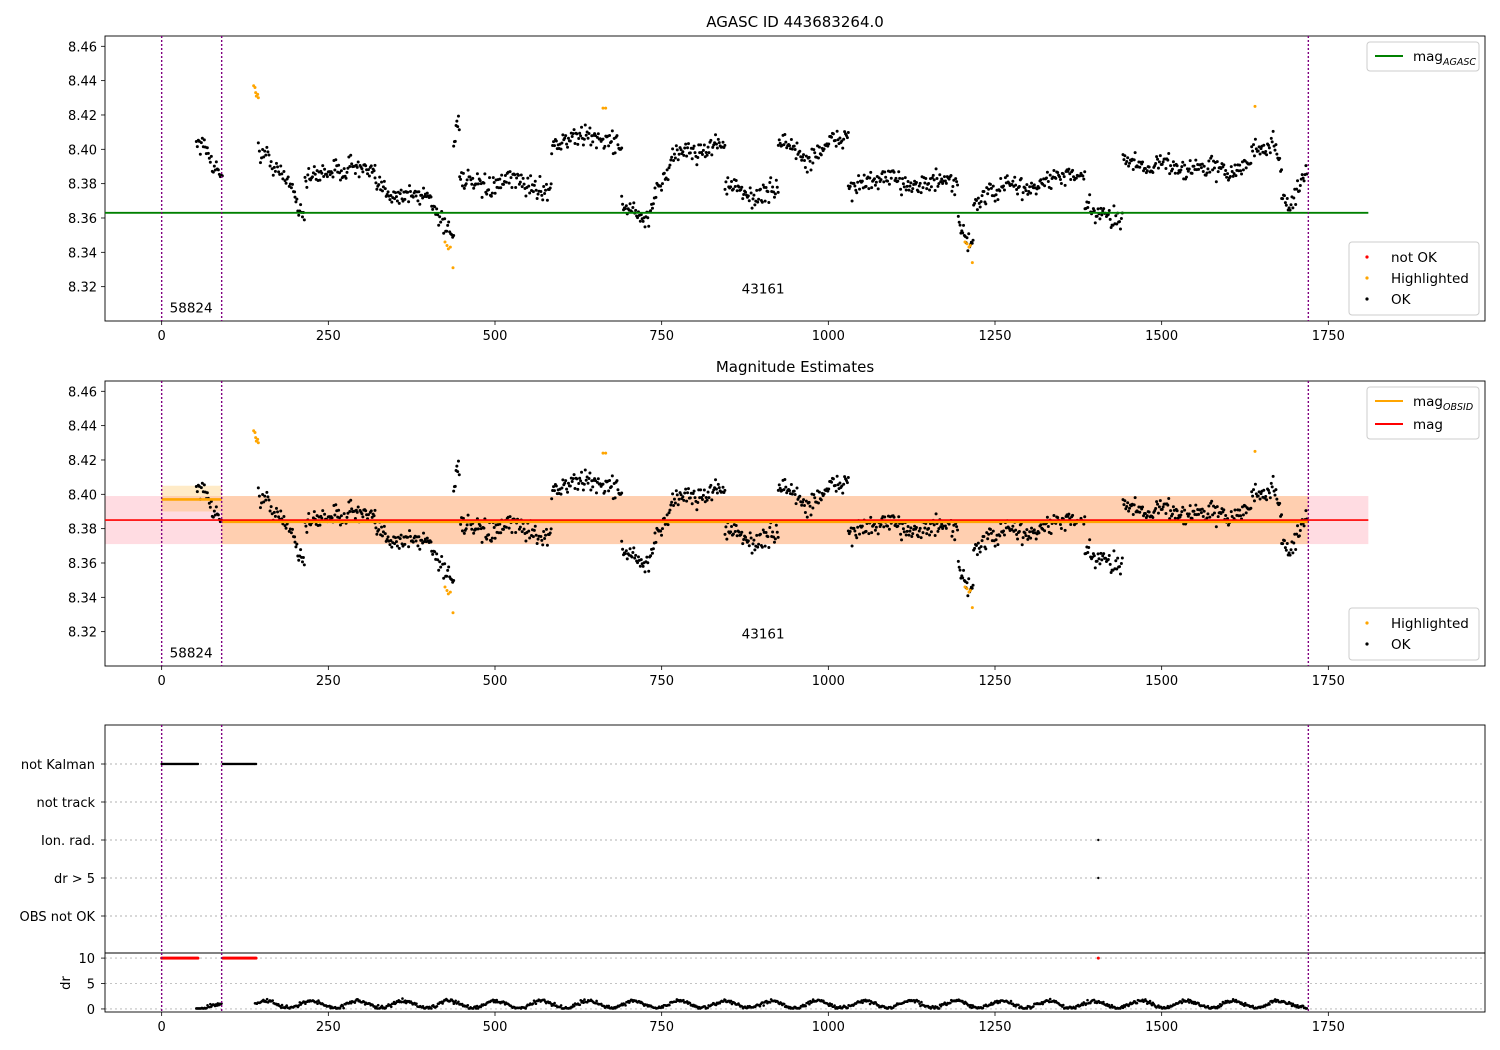 Image resolution: width=1500 pixels, height=1050 pixels. Describe the element at coordinates (82, 461) in the screenshot. I see `y-tick-label: 8.42` at that location.